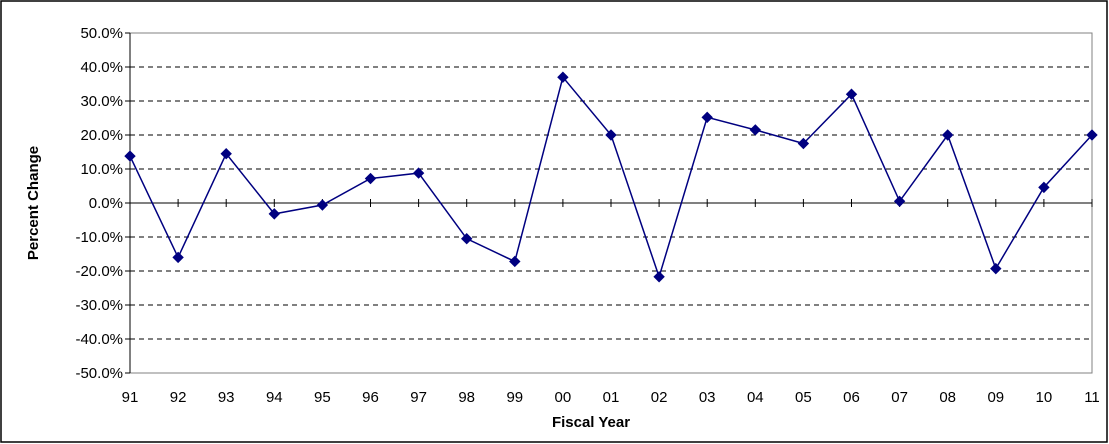  Describe the element at coordinates (99, 339) in the screenshot. I see `y-tick-label: -40.0%` at that location.